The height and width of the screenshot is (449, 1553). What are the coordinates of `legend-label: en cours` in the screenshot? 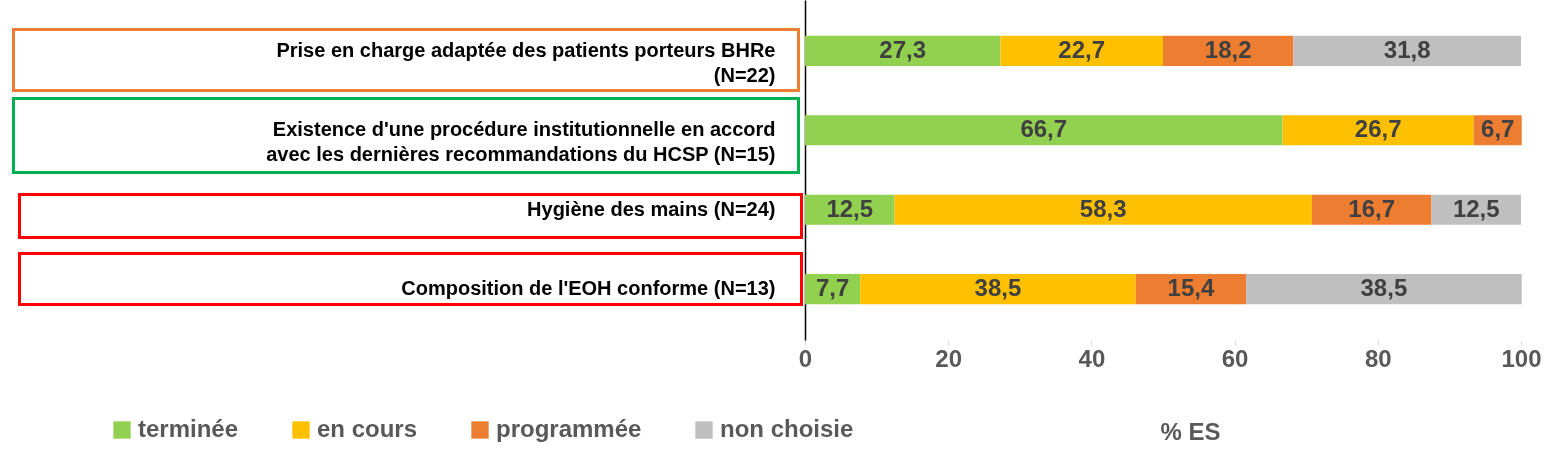 It's located at (367, 428).